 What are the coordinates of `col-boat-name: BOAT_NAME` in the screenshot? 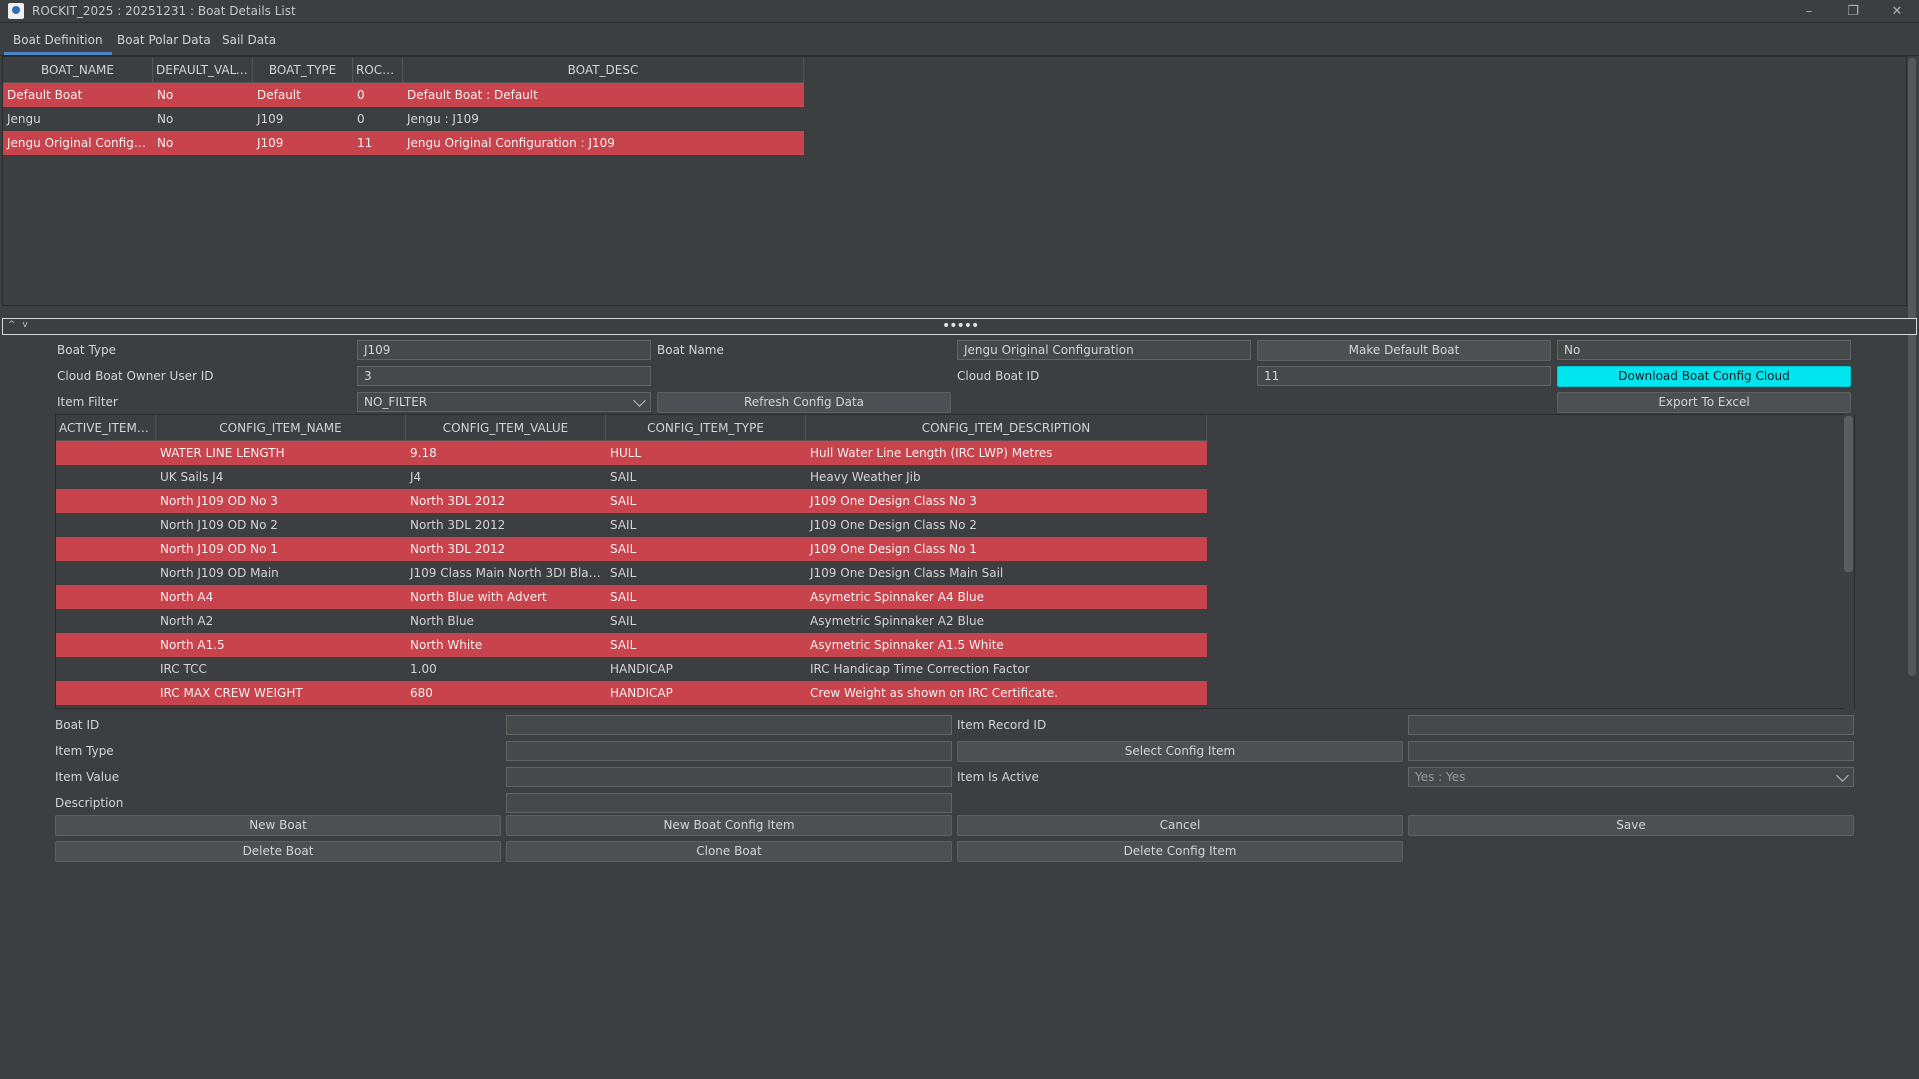 It's located at (78, 70).